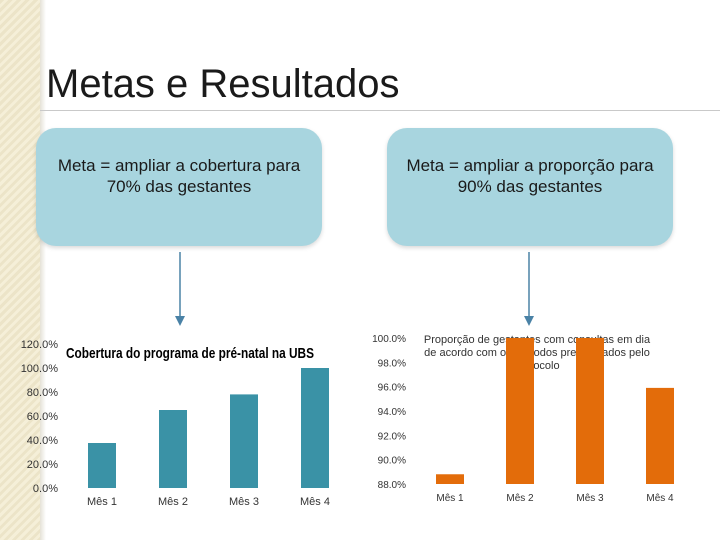 The height and width of the screenshot is (540, 720). What do you see at coordinates (392, 412) in the screenshot?
I see `y-tick-label: 94.0%` at bounding box center [392, 412].